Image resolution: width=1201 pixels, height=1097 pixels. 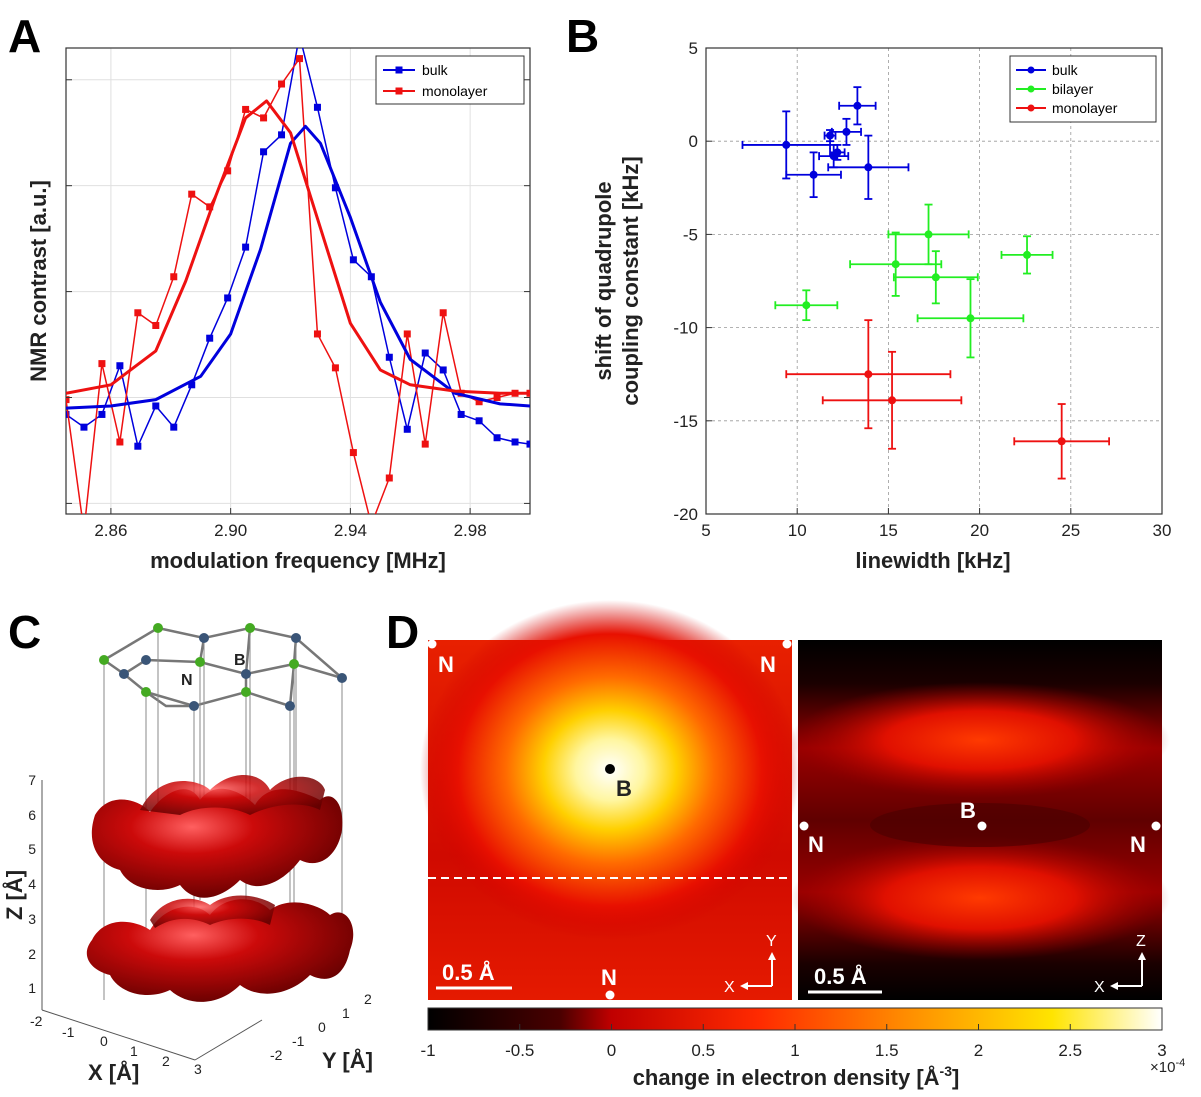 What do you see at coordinates (624, 788) in the screenshot?
I see `map-left-b: B` at bounding box center [624, 788].